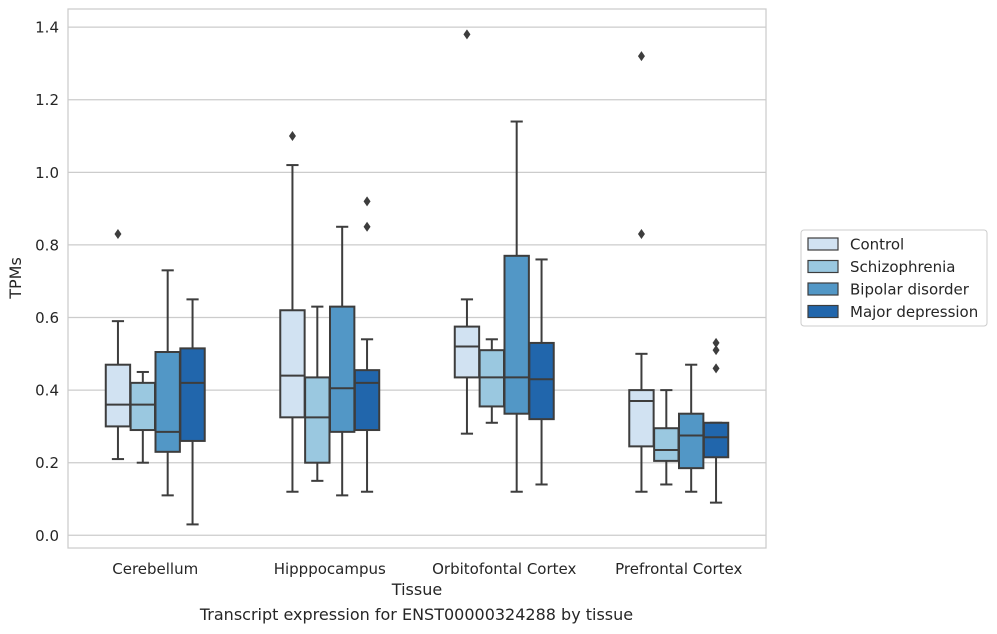 This screenshot has width=997, height=634. Describe the element at coordinates (47, 282) in the screenshot. I see `y-tick-labels: 0.0 0.2 0.4 0.6 0.8 1.0 1.2 1.4` at that location.